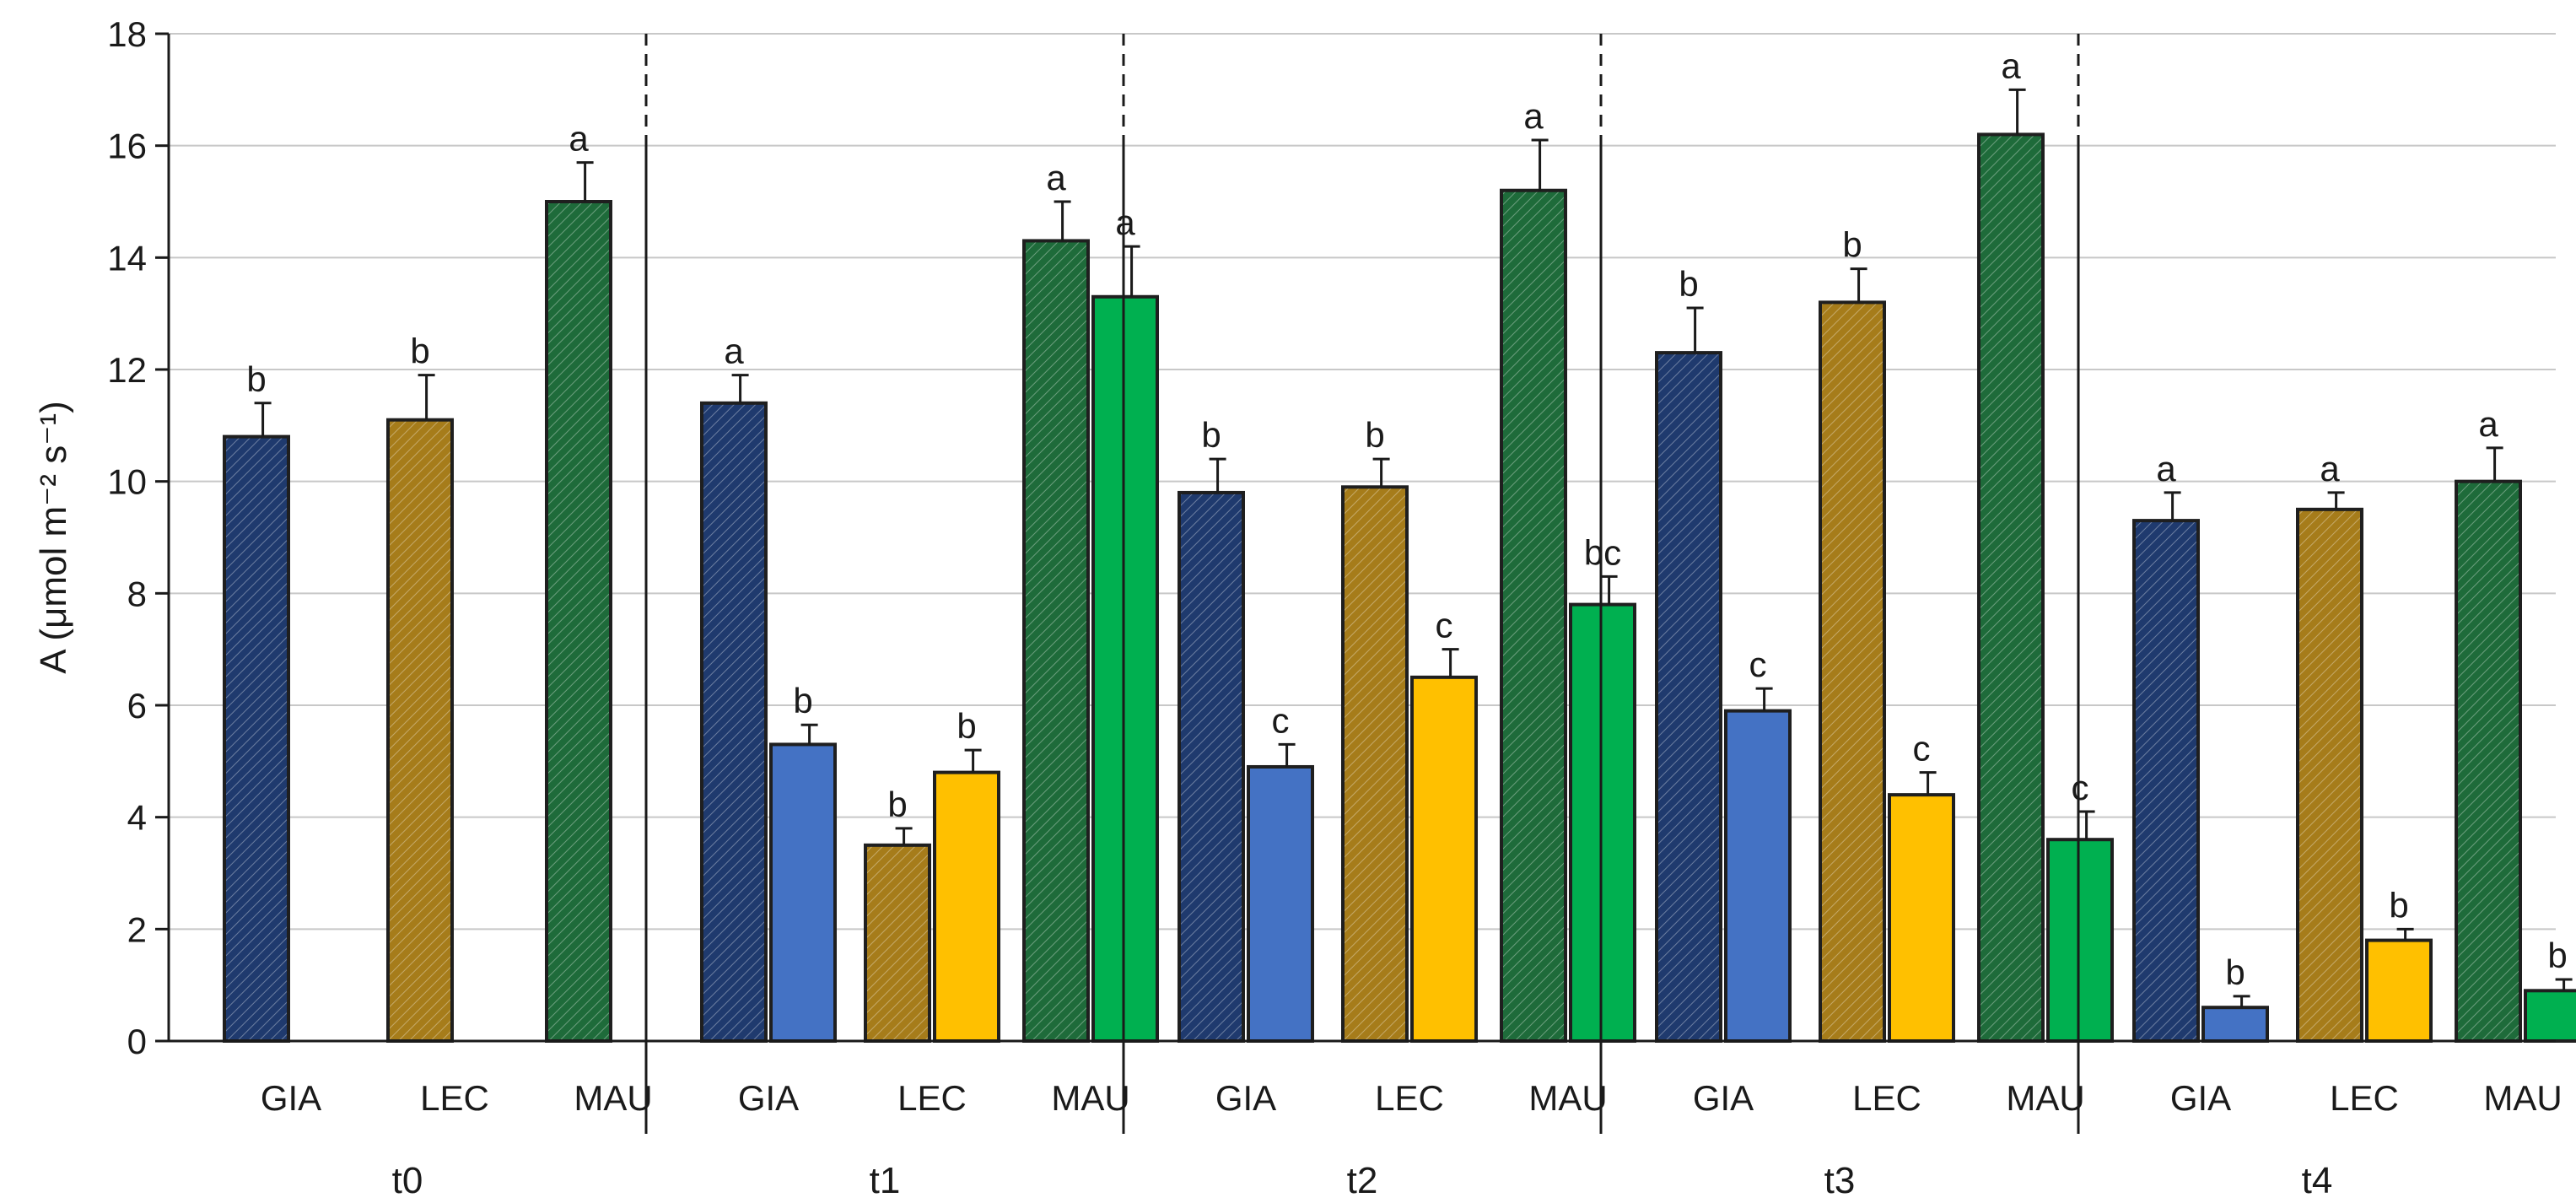  I want to click on y-tick-label: 4, so click(137, 818).